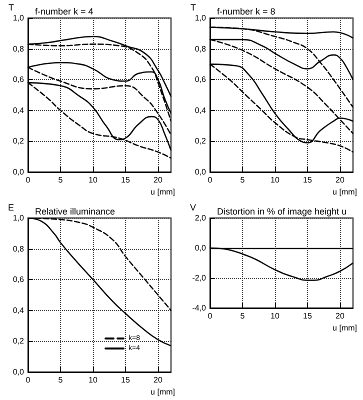 Image resolution: width=363 pixels, height=400 pixels. I want to click on chart-title: f-number k = 4, so click(64, 11).